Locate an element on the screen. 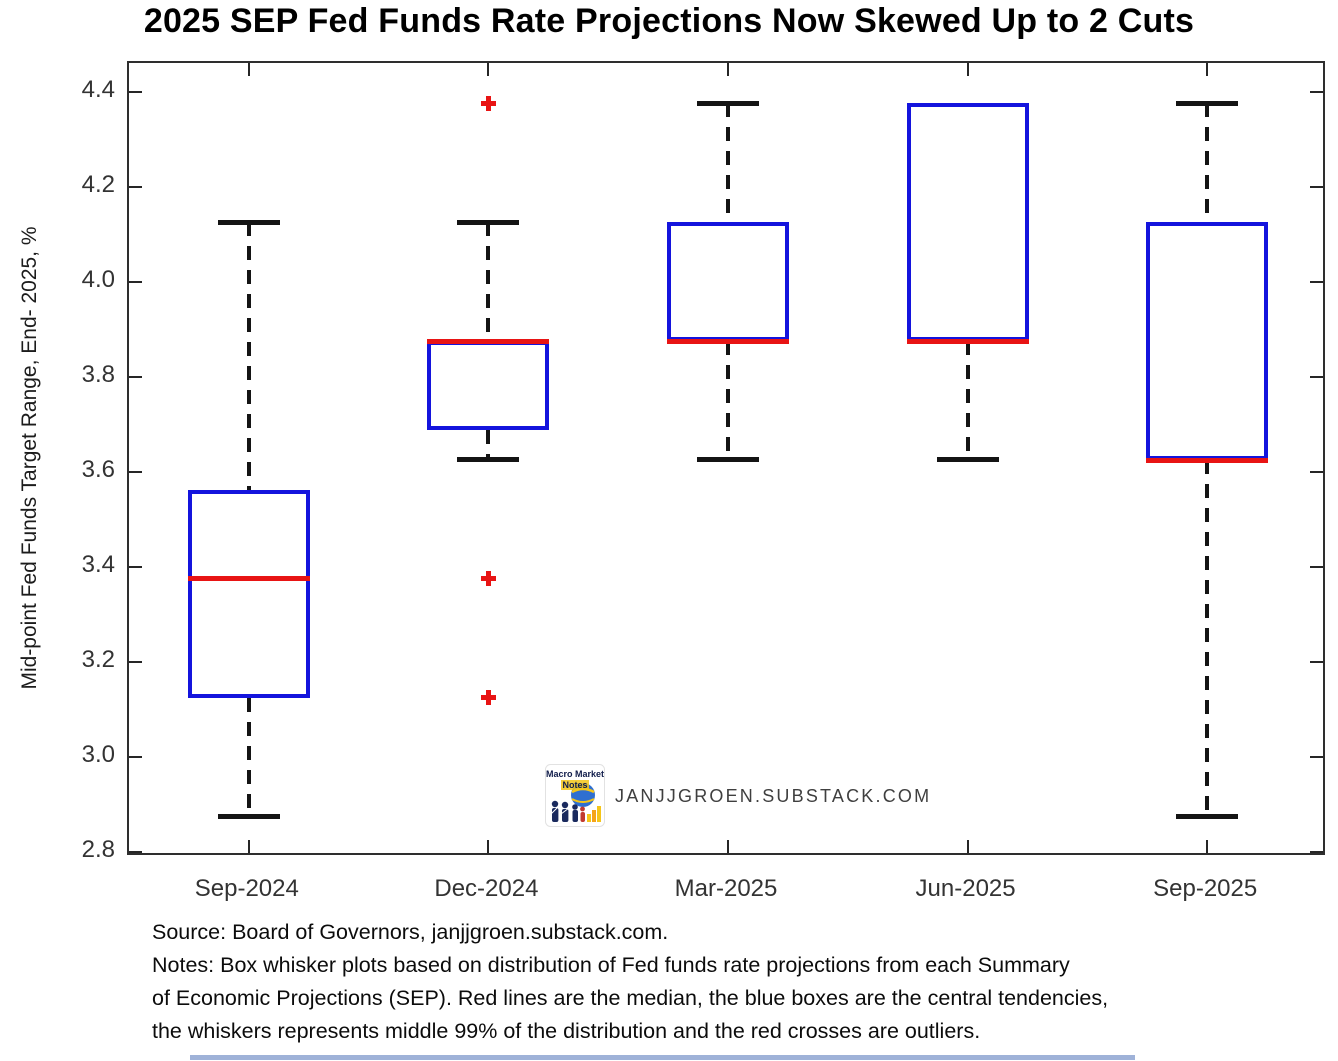 This screenshot has width=1338, height=1061. x-tick-label: Sep-2025 is located at coordinates (1205, 888).